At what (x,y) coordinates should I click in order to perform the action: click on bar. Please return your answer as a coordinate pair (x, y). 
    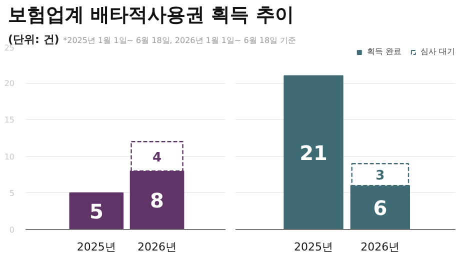
    Looking at the image, I should click on (96, 211).